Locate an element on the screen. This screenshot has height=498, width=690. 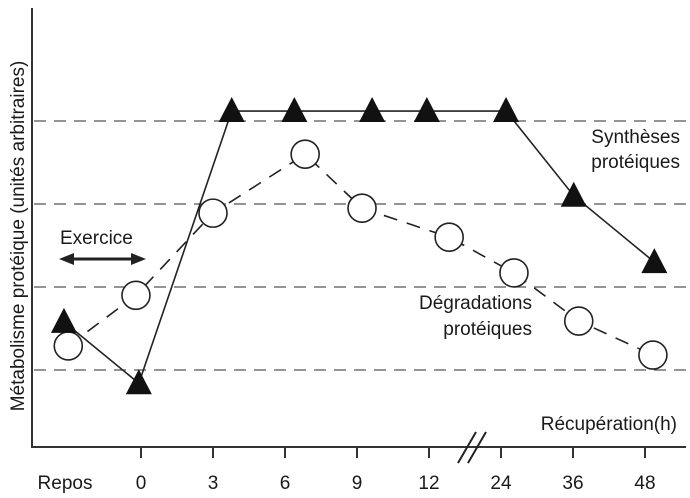
axis-break-icon is located at coordinates (472, 447).